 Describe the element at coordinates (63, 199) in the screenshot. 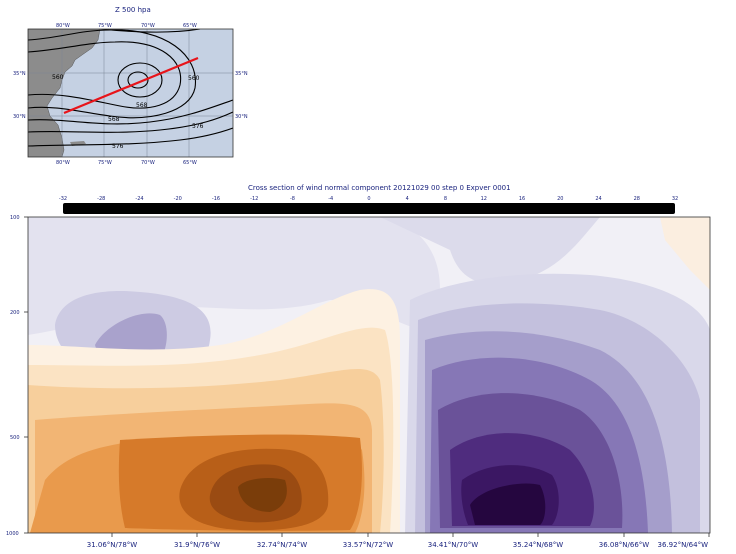

I see `colorbar-tick-label: -32` at that location.